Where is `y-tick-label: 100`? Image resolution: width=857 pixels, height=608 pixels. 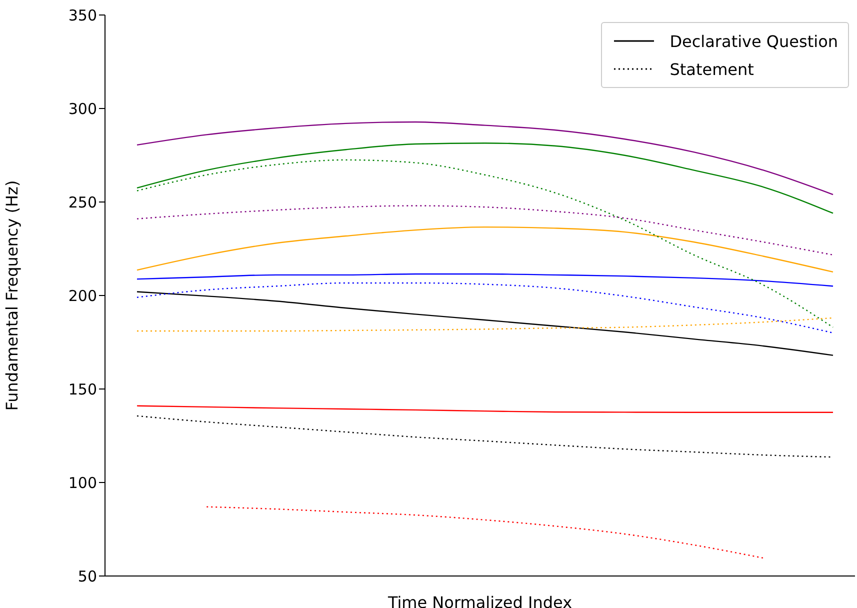
y-tick-label: 100 is located at coordinates (82, 483).